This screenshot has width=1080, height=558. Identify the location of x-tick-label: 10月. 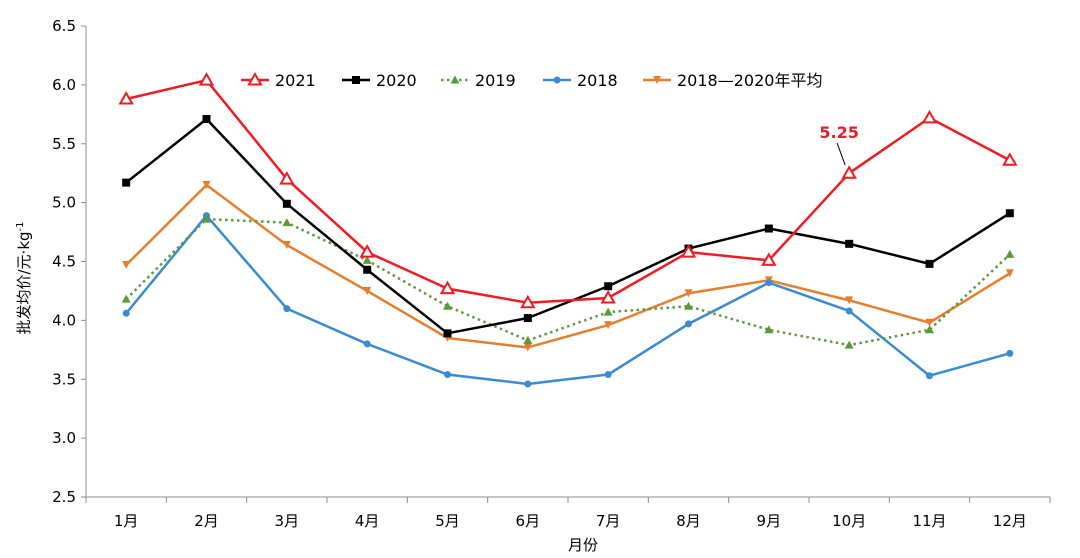
(849, 521).